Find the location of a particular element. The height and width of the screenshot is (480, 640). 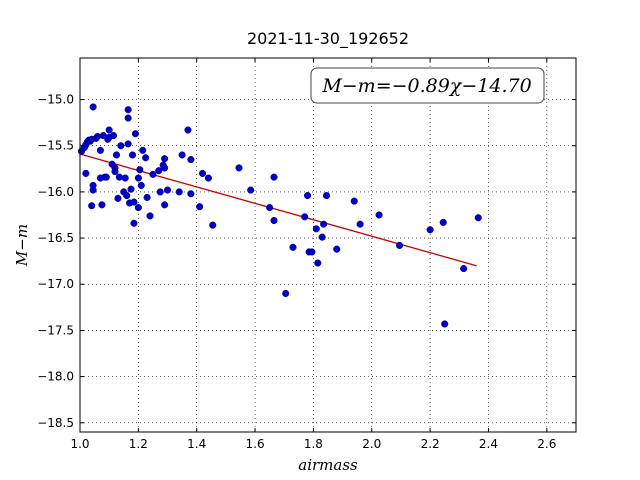

x-tick-label: 1.8 is located at coordinates (313, 444).